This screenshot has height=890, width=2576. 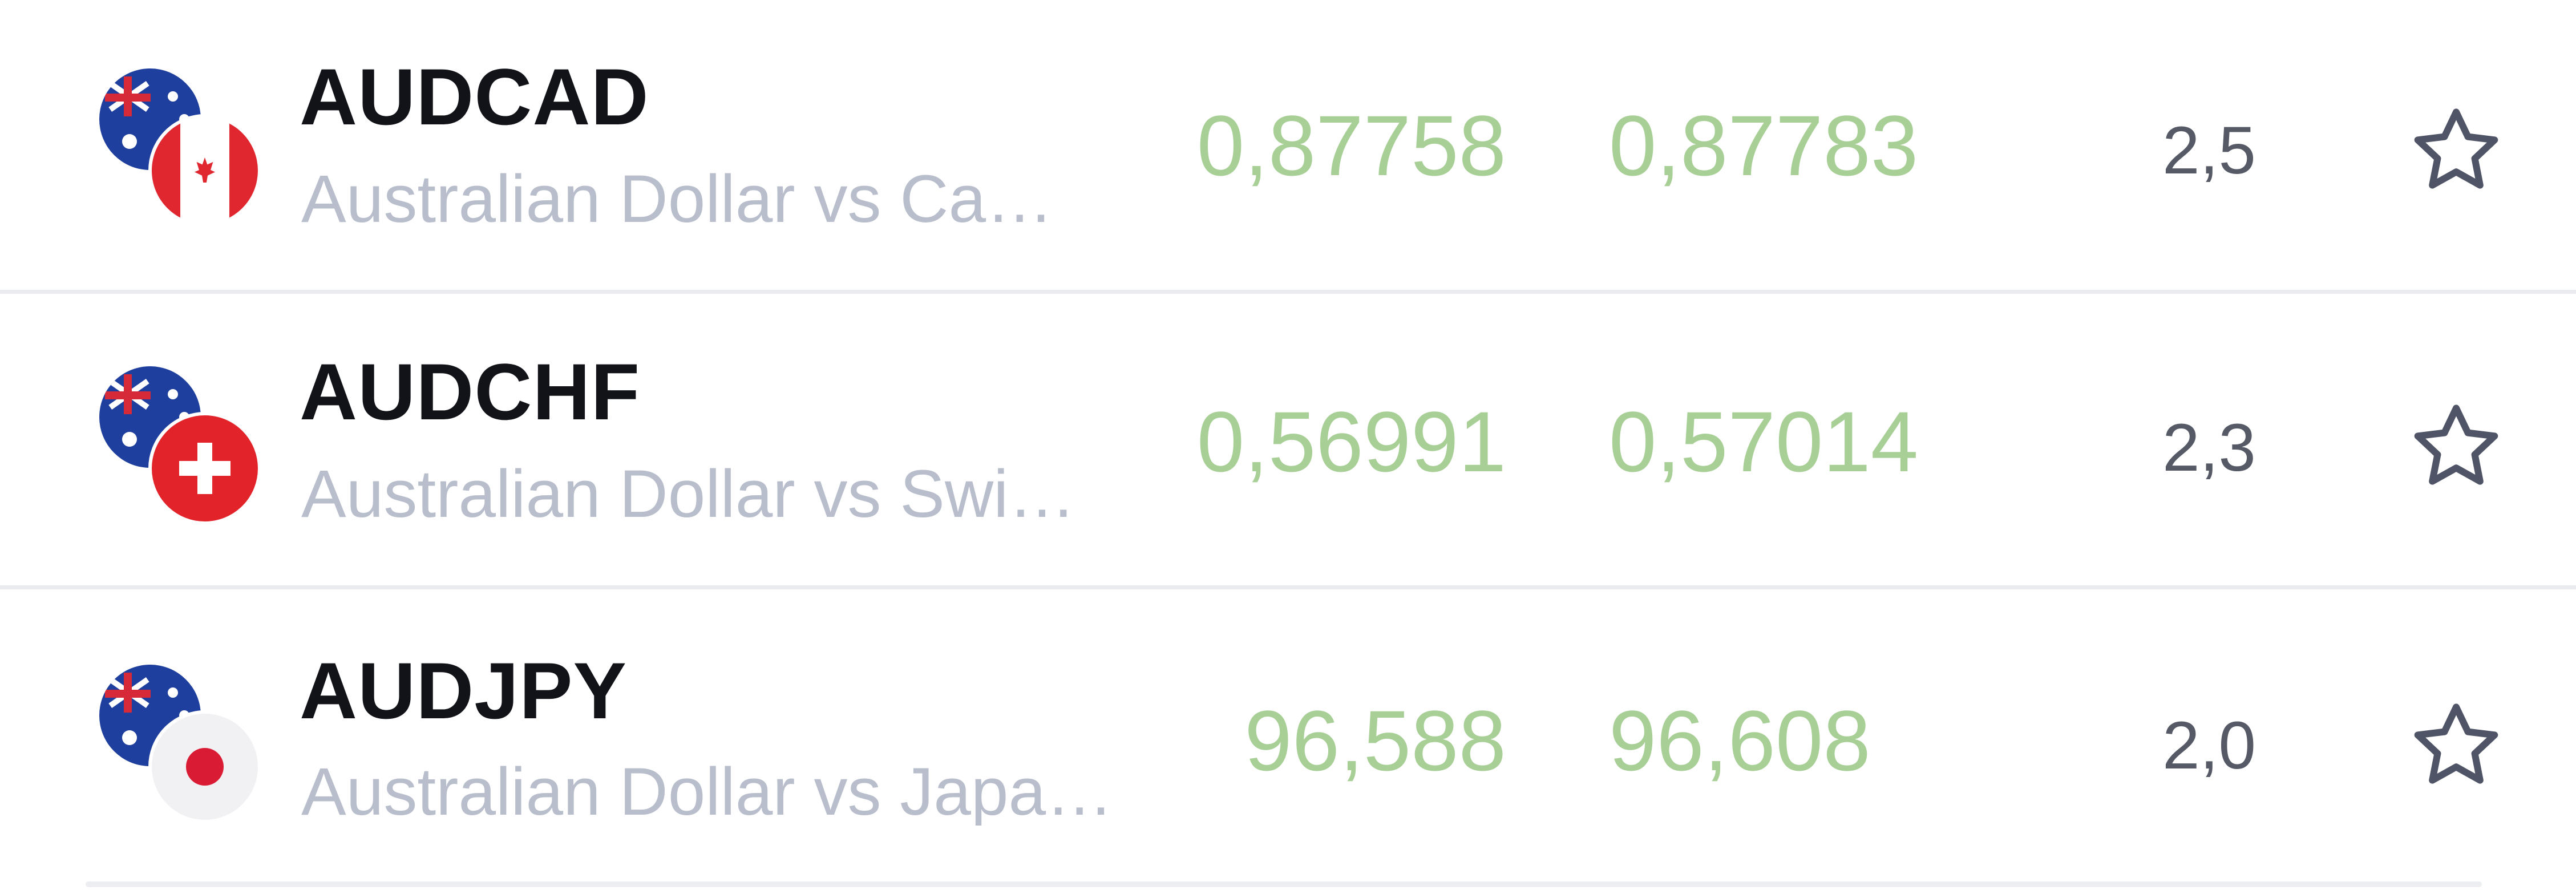 I want to click on instrument-symbol: AUDCHF, so click(x=470, y=391).